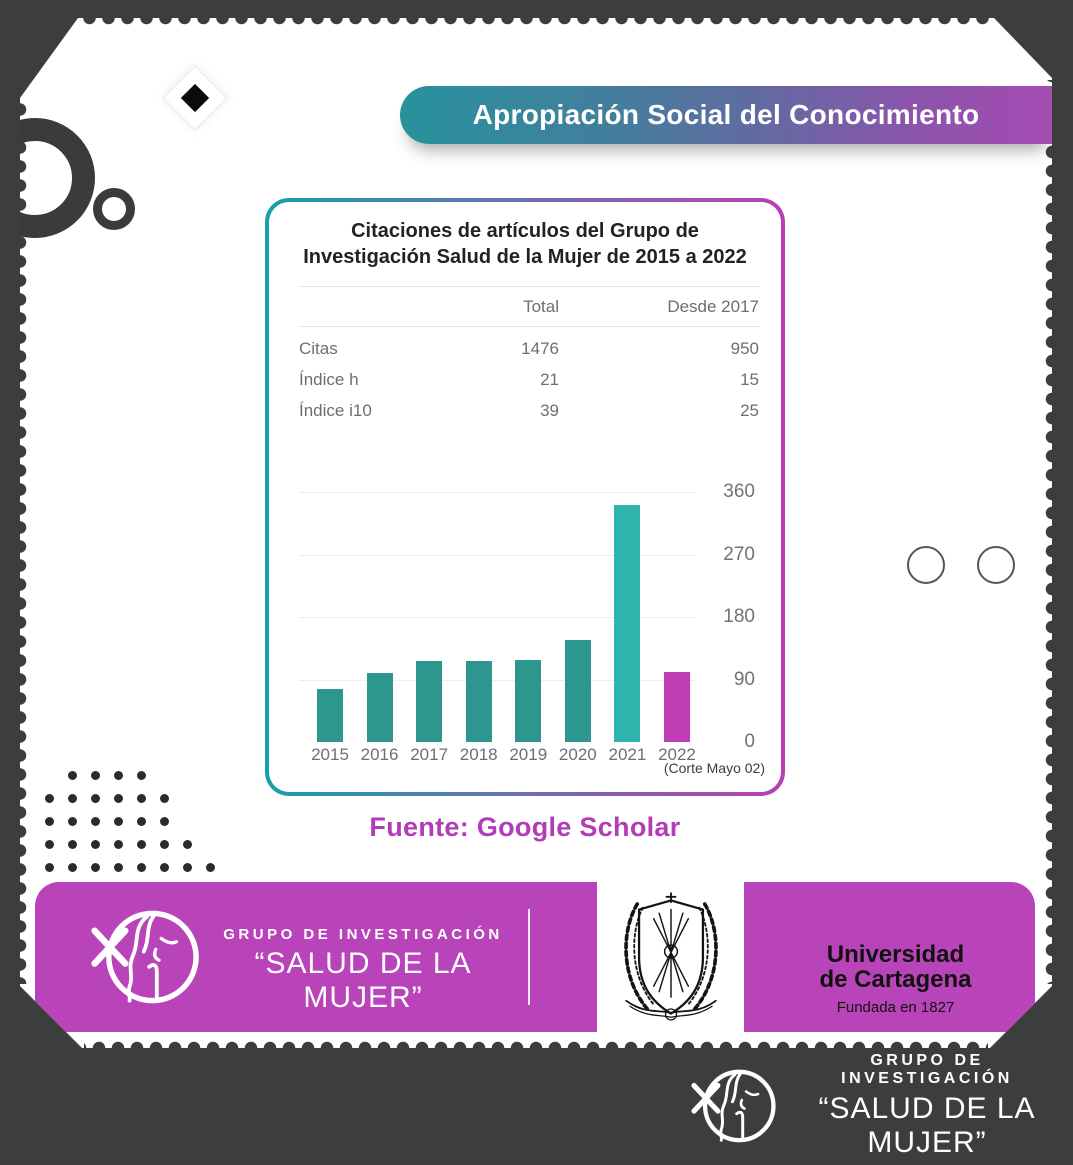 Image resolution: width=1073 pixels, height=1165 pixels. What do you see at coordinates (713, 306) in the screenshot?
I see `column-desde-2017: Desde 2017` at bounding box center [713, 306].